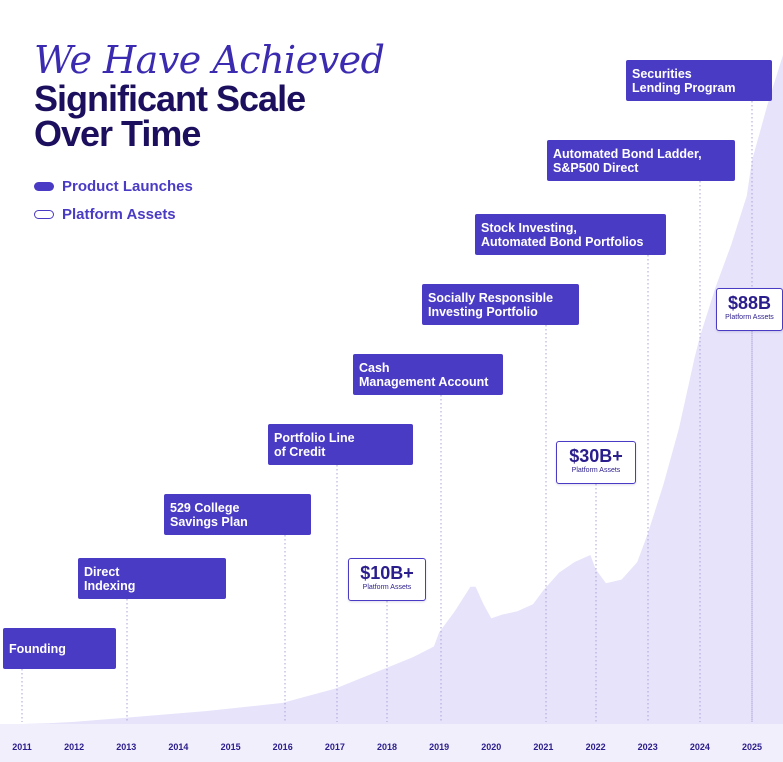 The width and height of the screenshot is (783, 762). I want to click on title-script-line: We Have Achieved, so click(209, 60).